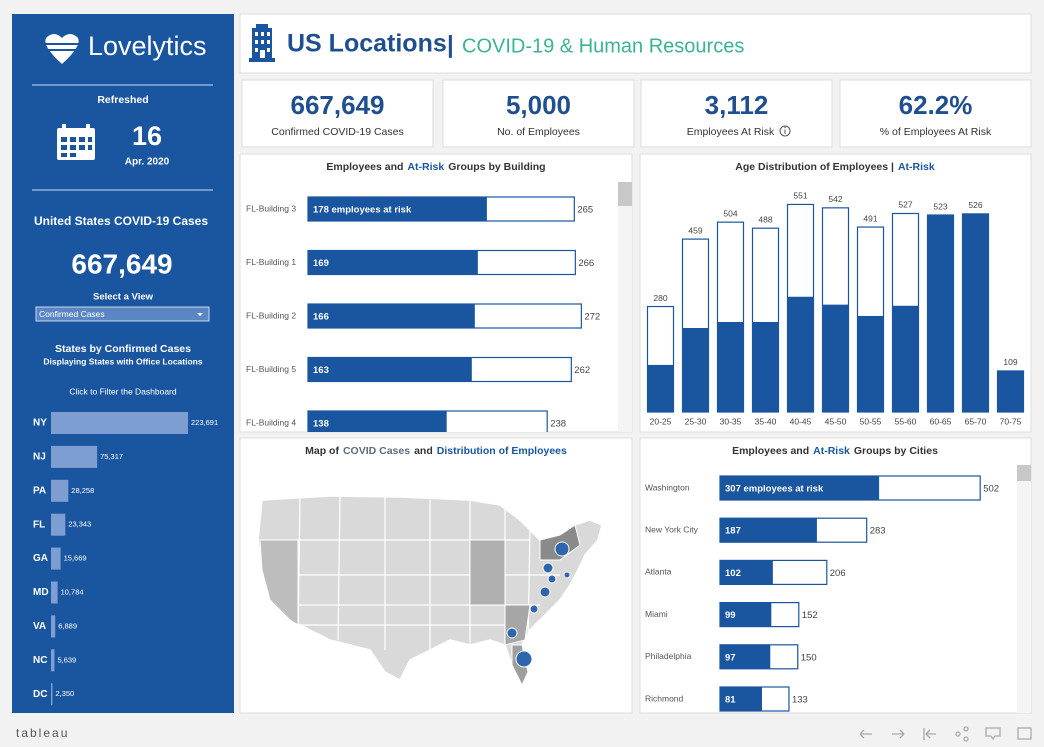  I want to click on x-tick-label: 20-25, so click(661, 421).